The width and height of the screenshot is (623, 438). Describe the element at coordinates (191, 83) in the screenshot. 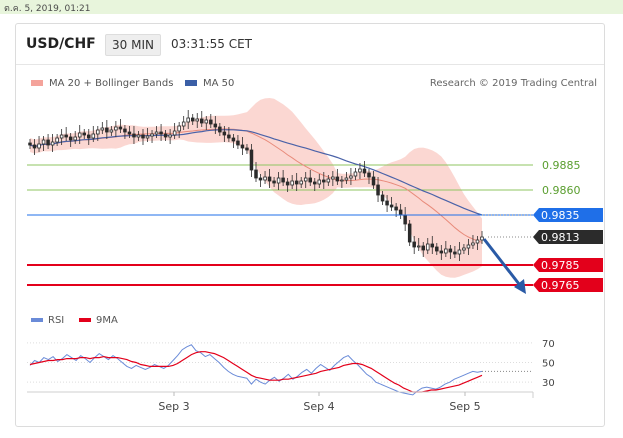

I see `ma50-legend-swatch` at that location.